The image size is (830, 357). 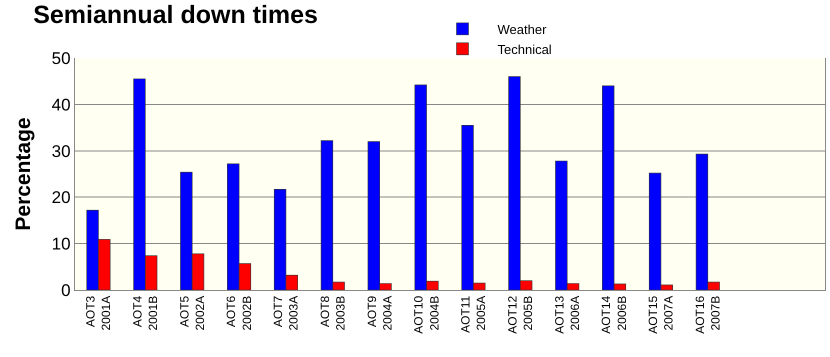 What do you see at coordinates (523, 29) in the screenshot?
I see `legend-label: Weather` at bounding box center [523, 29].